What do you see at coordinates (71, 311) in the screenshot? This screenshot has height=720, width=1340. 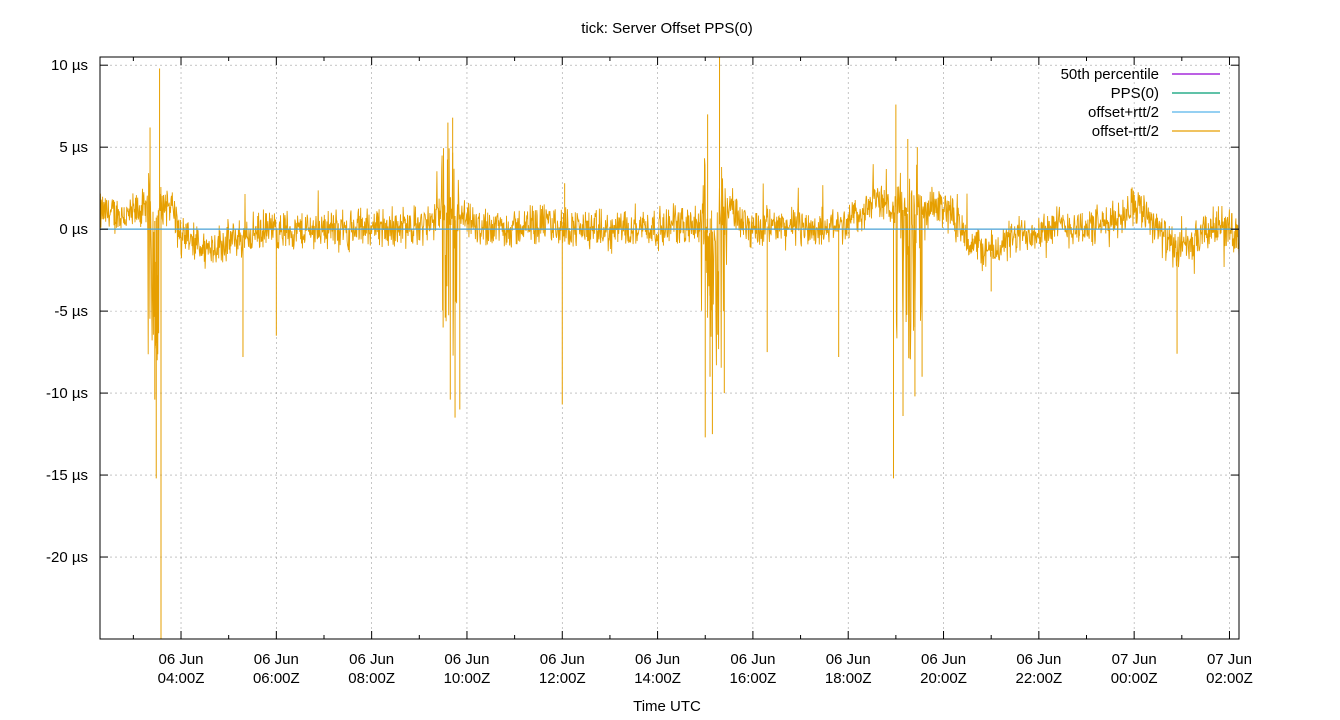 I see `y-tick-label: -5 µs` at bounding box center [71, 311].